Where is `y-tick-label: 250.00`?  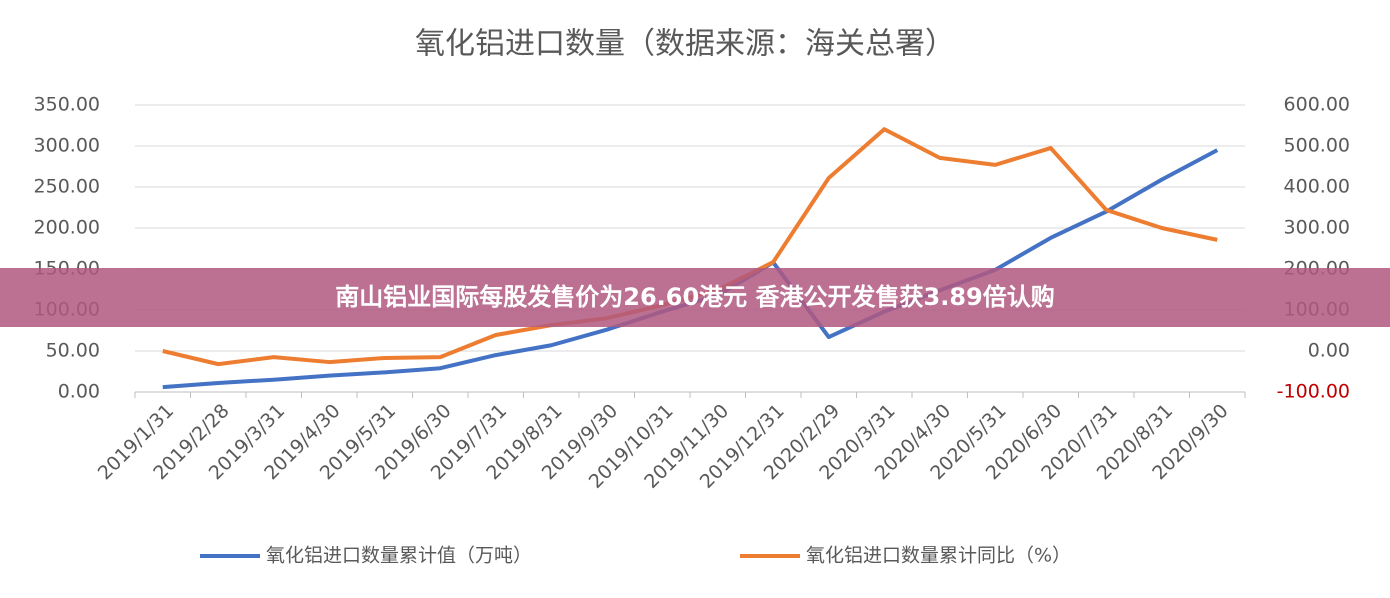
y-tick-label: 250.00 is located at coordinates (67, 187).